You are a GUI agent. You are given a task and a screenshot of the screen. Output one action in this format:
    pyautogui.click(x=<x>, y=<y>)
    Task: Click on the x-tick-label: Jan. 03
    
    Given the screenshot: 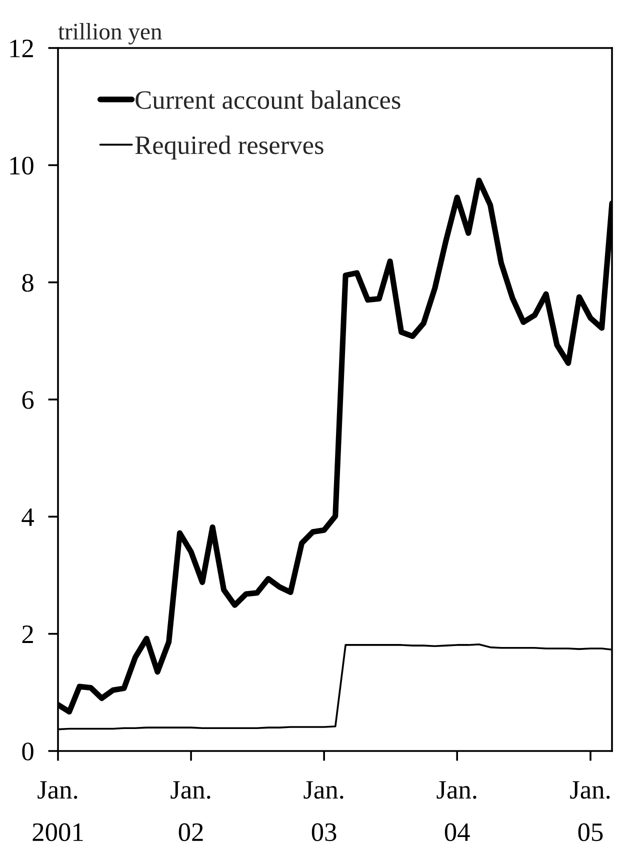 What is the action you would take?
    pyautogui.click(x=324, y=811)
    